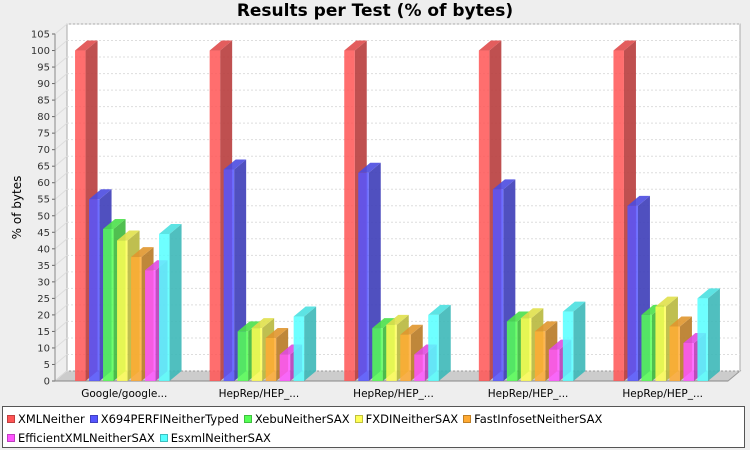  I want to click on y-tick-label: 25, so click(43, 299).